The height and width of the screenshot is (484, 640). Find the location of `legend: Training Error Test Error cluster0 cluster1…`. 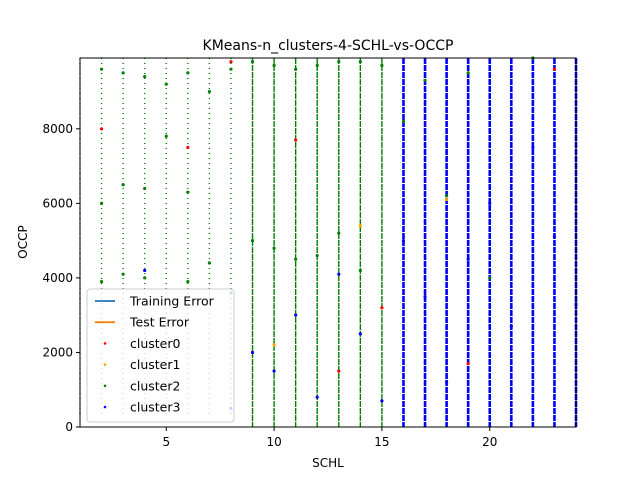

legend: Training Error Test Error cluster0 cluster1… is located at coordinates (160, 355).